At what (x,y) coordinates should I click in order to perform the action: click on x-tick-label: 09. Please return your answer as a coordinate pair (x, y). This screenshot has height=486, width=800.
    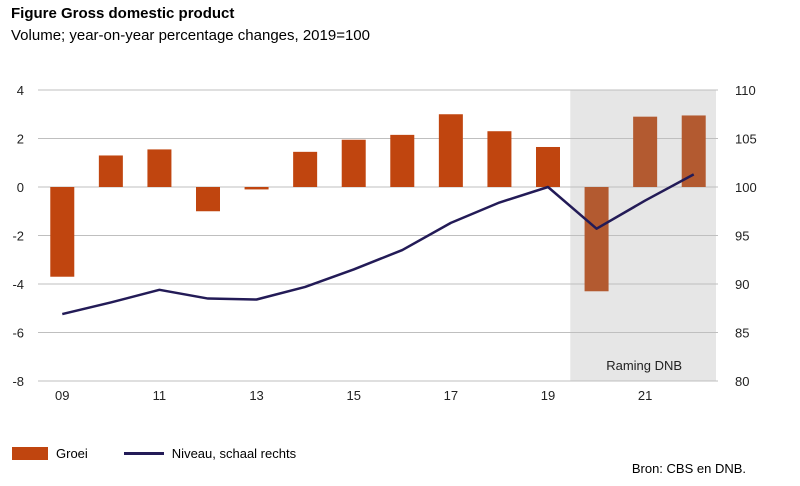
    Looking at the image, I should click on (62, 395).